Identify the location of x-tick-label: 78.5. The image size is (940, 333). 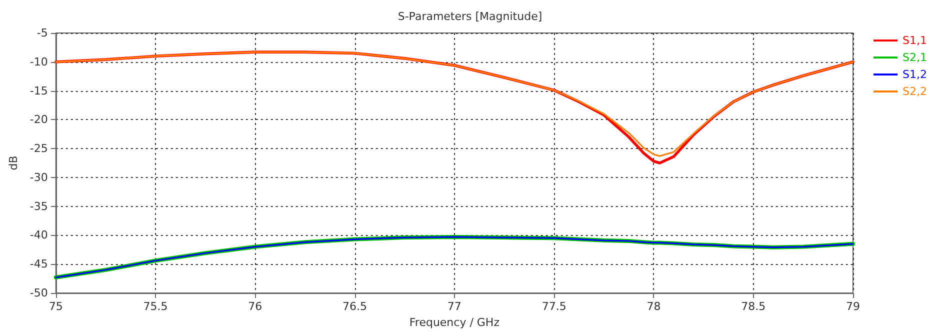
(753, 306).